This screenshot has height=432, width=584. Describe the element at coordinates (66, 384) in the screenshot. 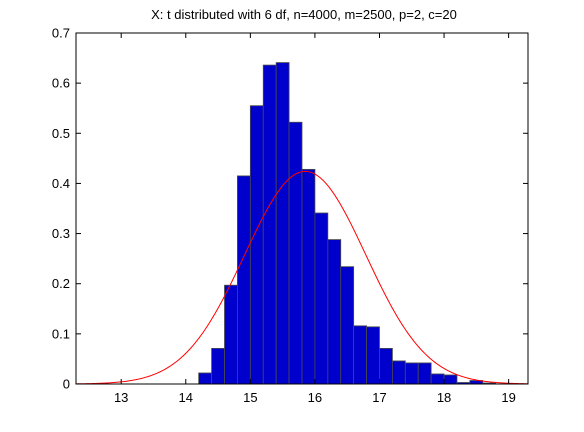

I see `y-tick-label: 0` at that location.